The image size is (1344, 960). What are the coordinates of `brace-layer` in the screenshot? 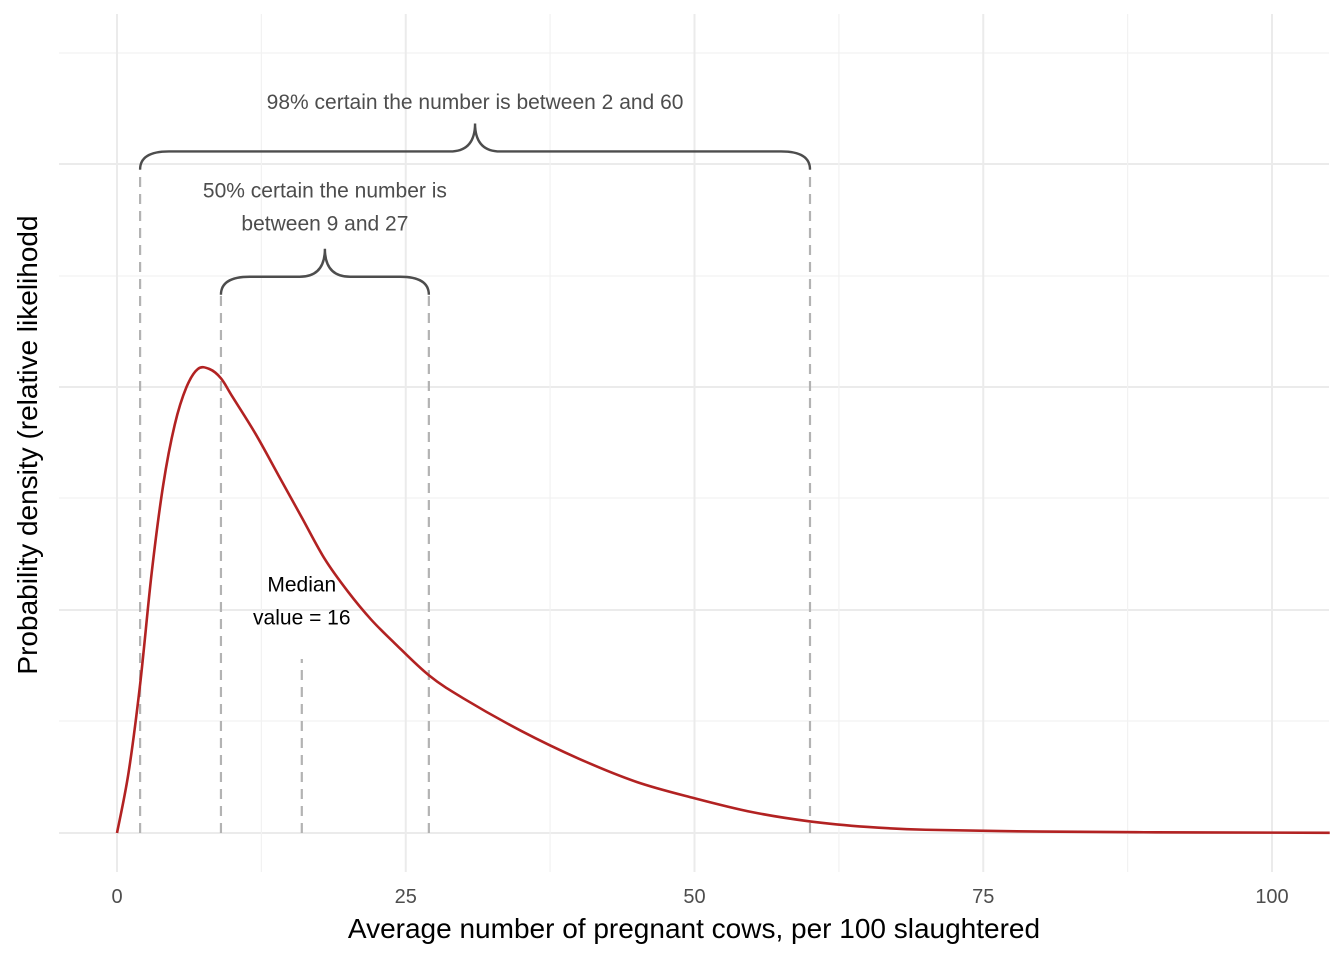 It's located at (475, 209).